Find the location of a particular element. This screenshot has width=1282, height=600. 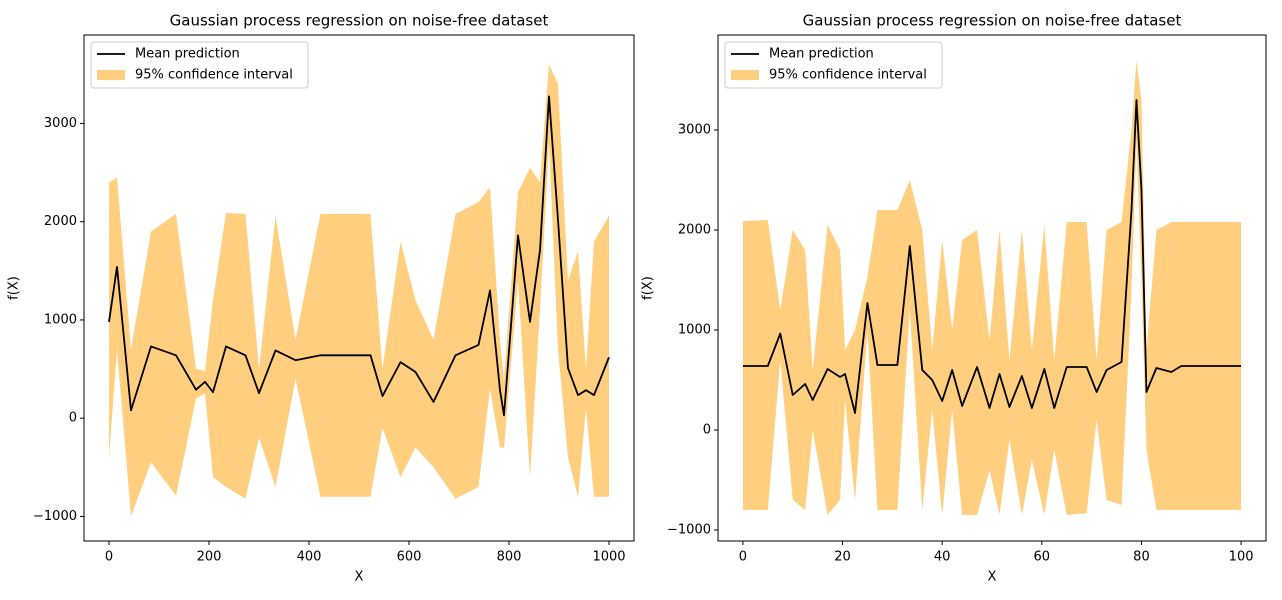

x-tick-label: 200 is located at coordinates (209, 557).